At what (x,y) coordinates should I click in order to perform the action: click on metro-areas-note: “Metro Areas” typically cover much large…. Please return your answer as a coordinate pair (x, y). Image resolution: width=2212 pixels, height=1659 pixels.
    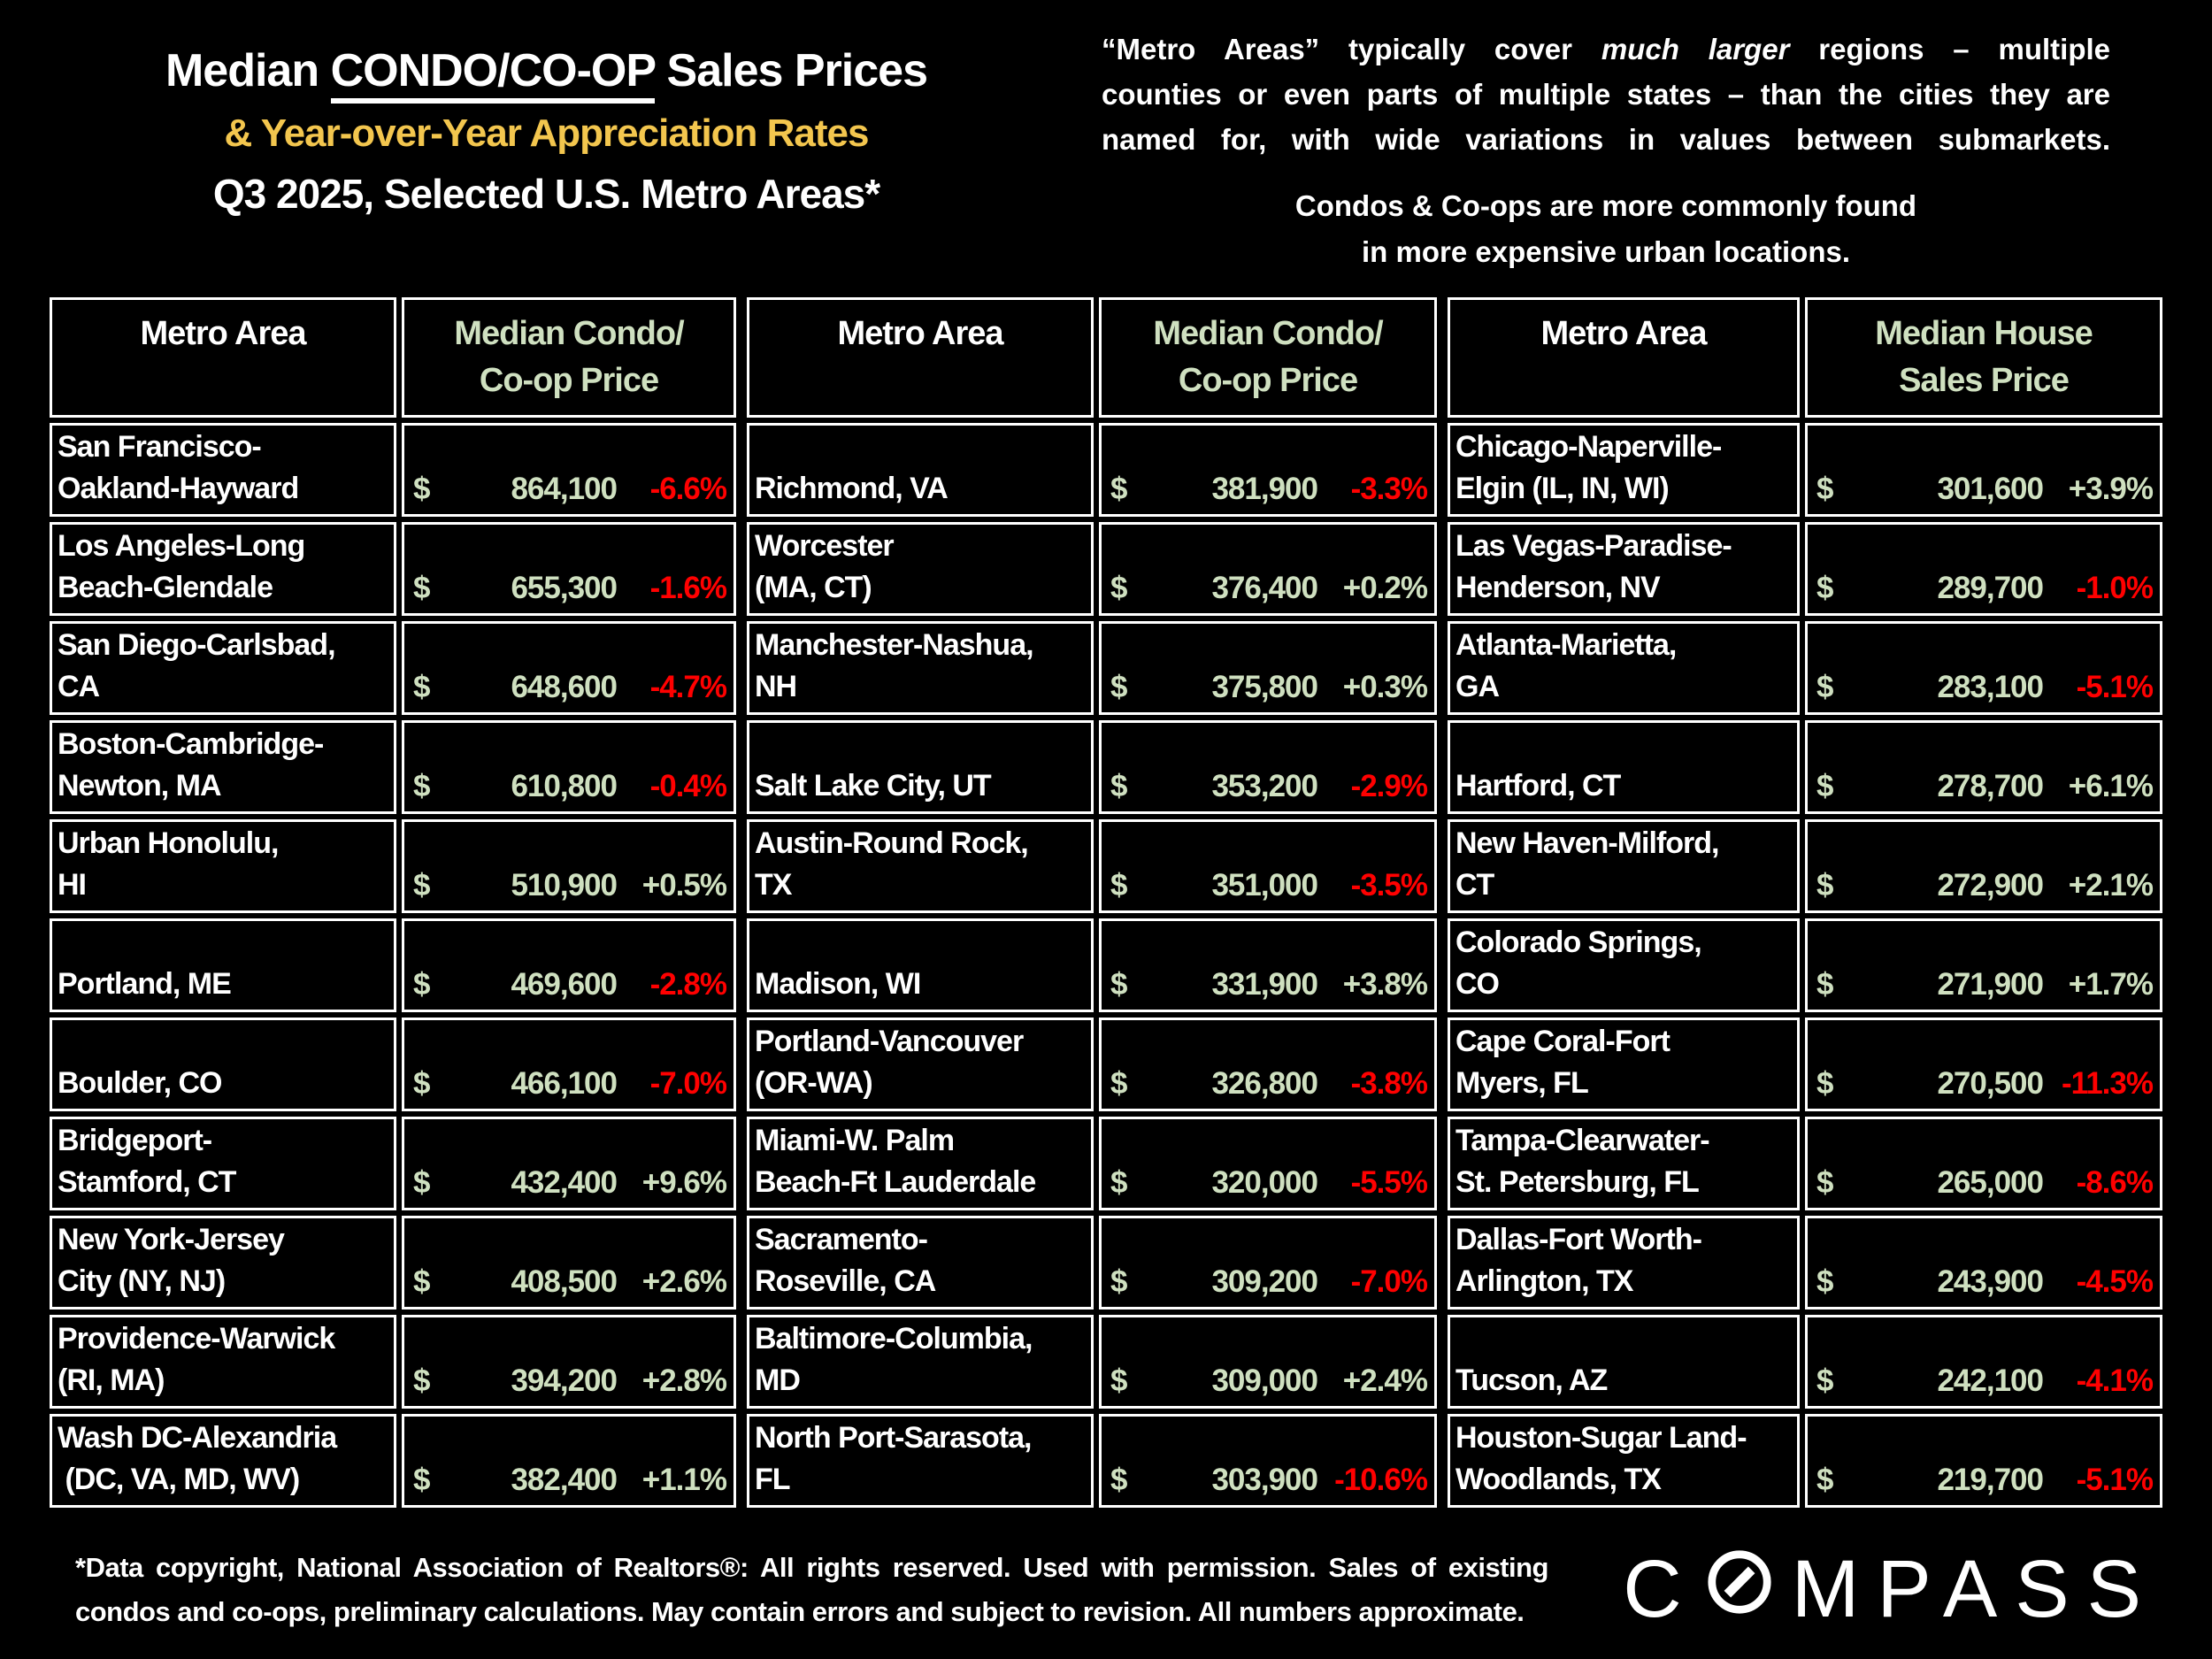
    Looking at the image, I should click on (1606, 94).